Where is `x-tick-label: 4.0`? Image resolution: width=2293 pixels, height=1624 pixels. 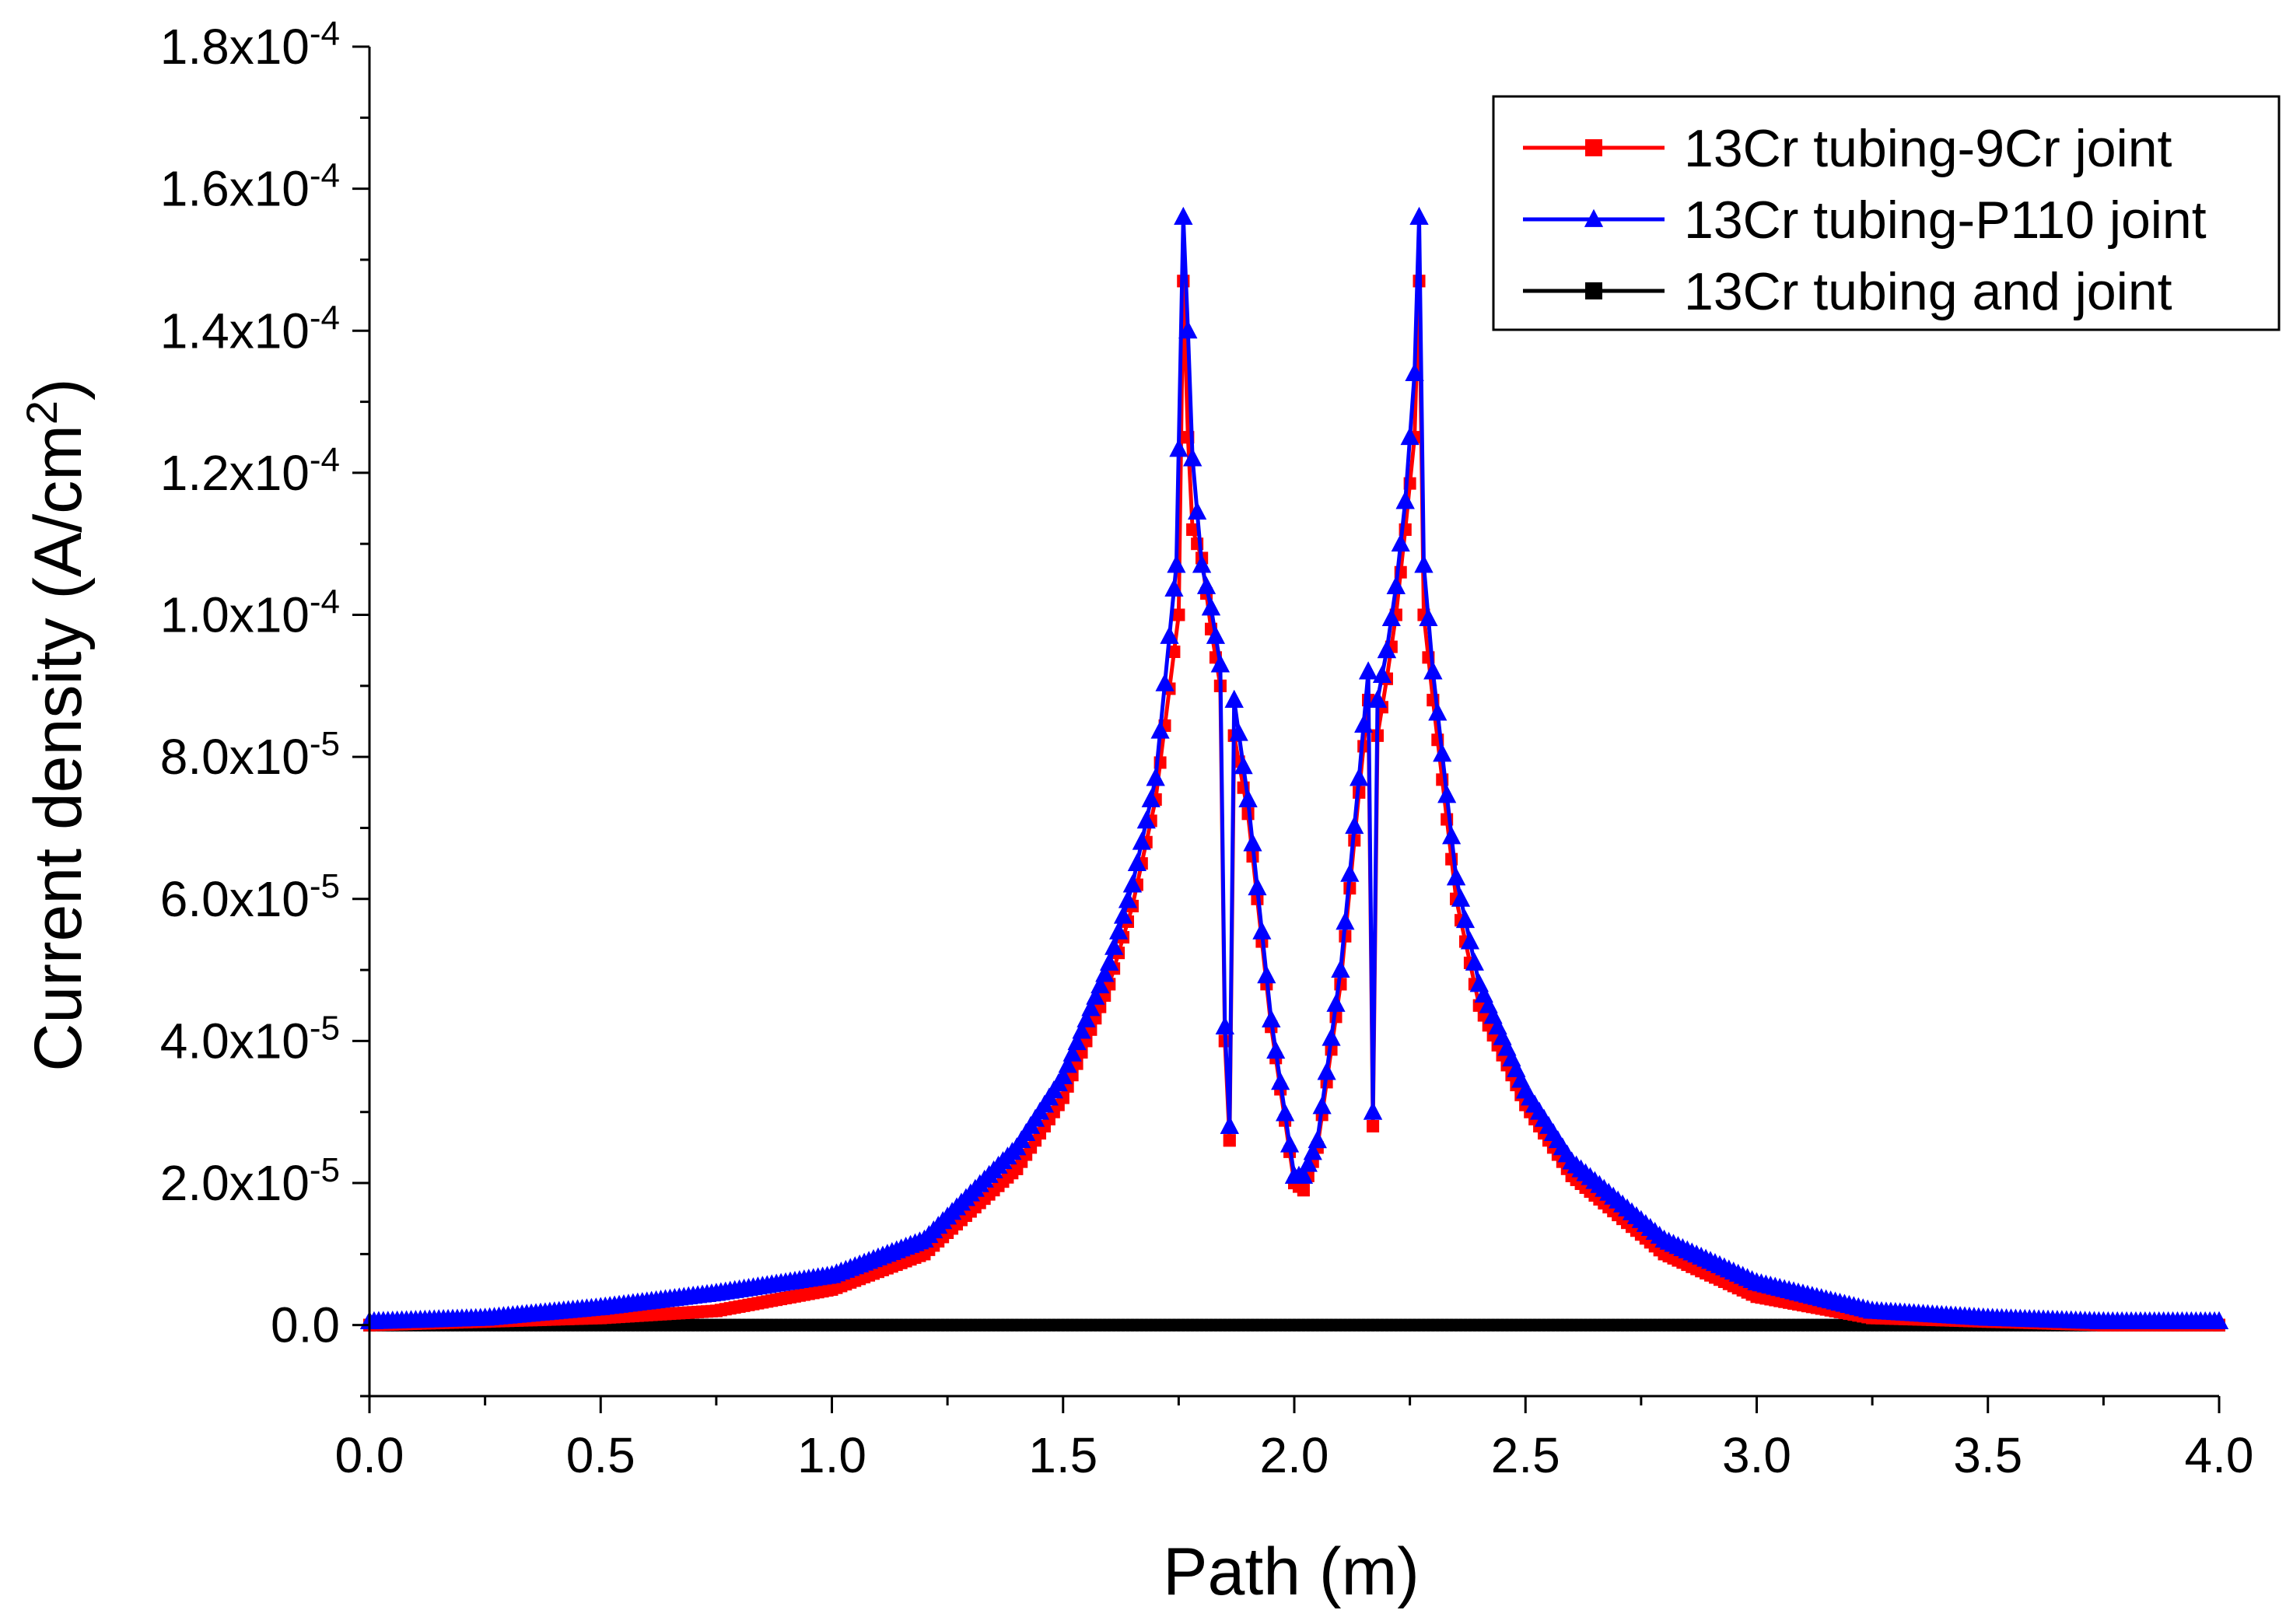
x-tick-label: 4.0 is located at coordinates (2219, 1455).